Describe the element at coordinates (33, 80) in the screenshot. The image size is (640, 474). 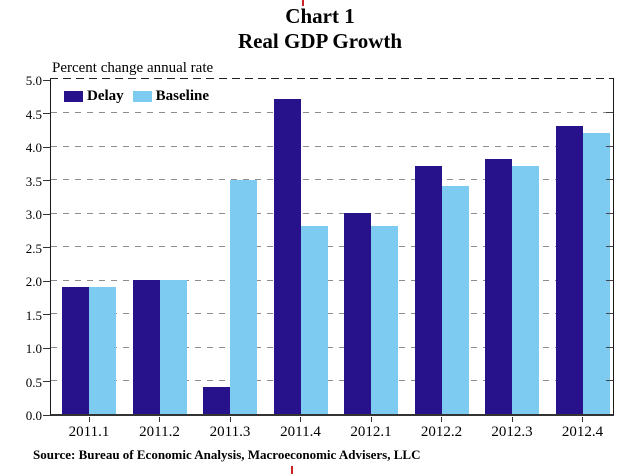
I see `y-tick-label-5.0: 5.0` at that location.